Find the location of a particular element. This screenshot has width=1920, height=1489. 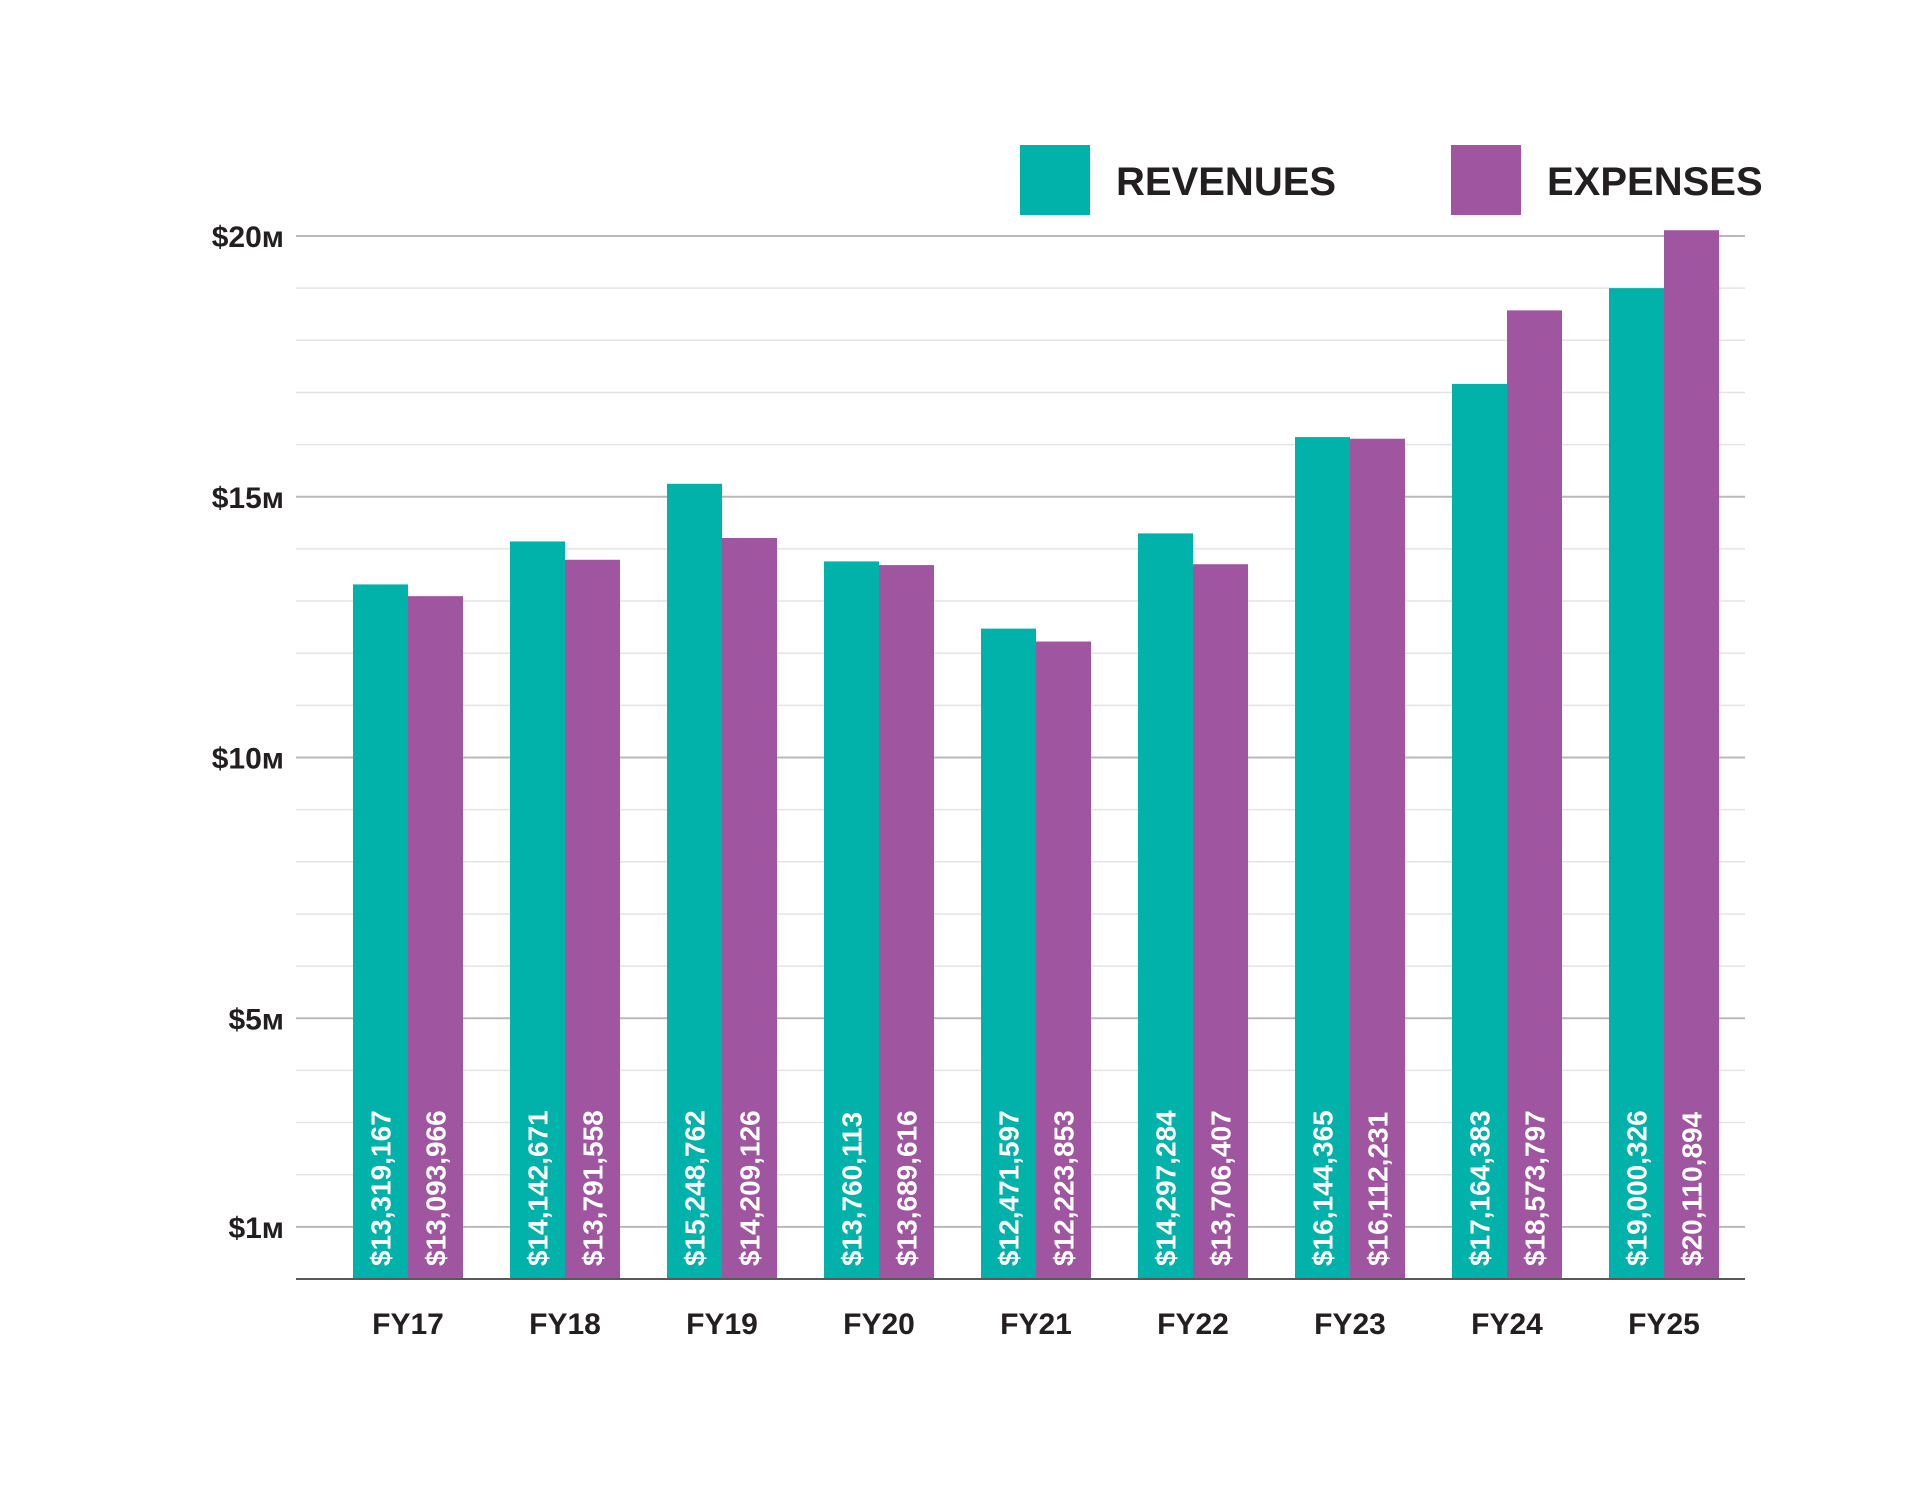

x-tick-label: FY19 is located at coordinates (722, 1324).